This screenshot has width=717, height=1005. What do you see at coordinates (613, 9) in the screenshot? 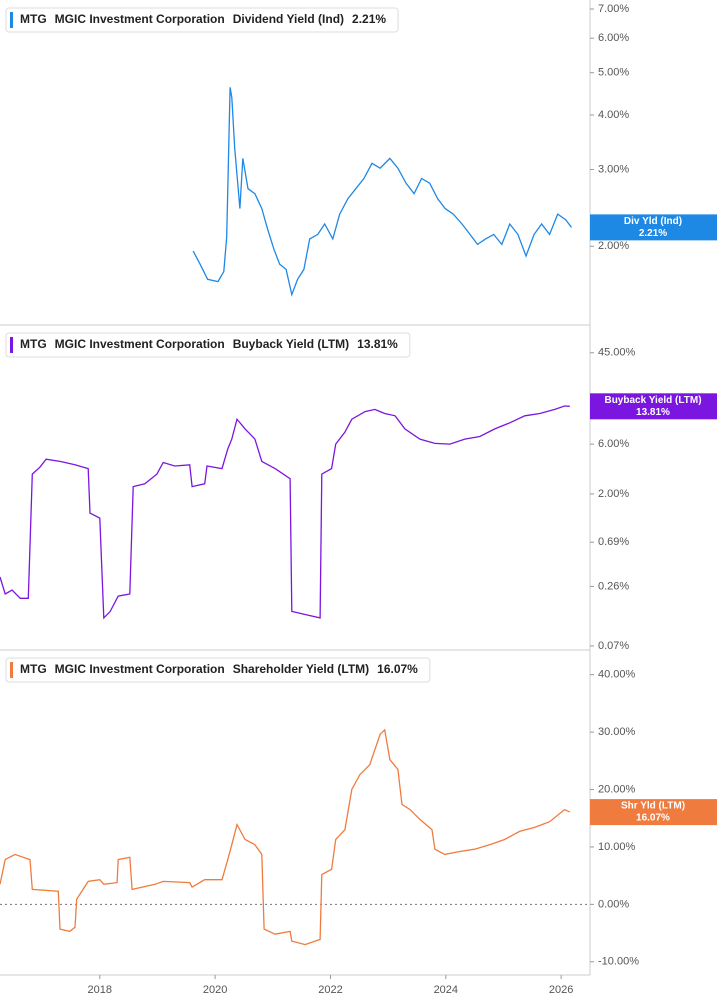
I see `y-tick-label: 7.00%` at bounding box center [613, 9].